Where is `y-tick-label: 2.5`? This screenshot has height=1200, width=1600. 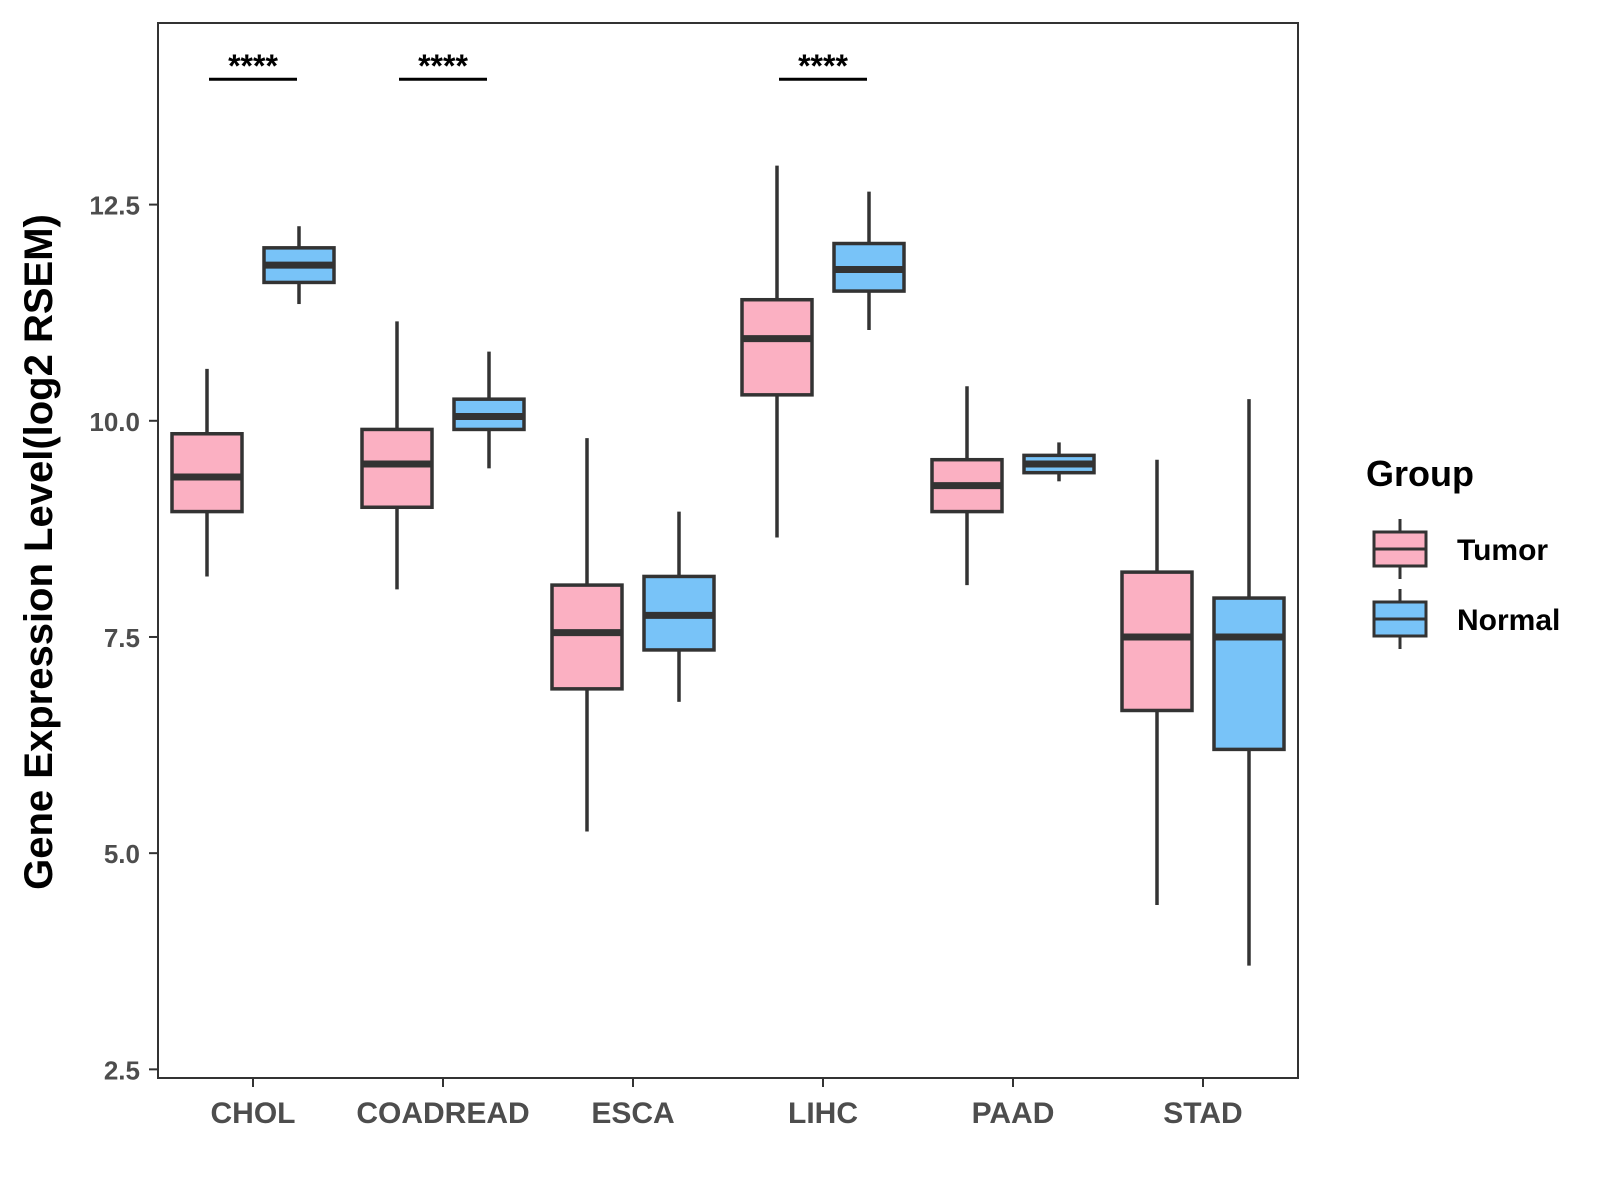 y-tick-label: 2.5 is located at coordinates (122, 1070).